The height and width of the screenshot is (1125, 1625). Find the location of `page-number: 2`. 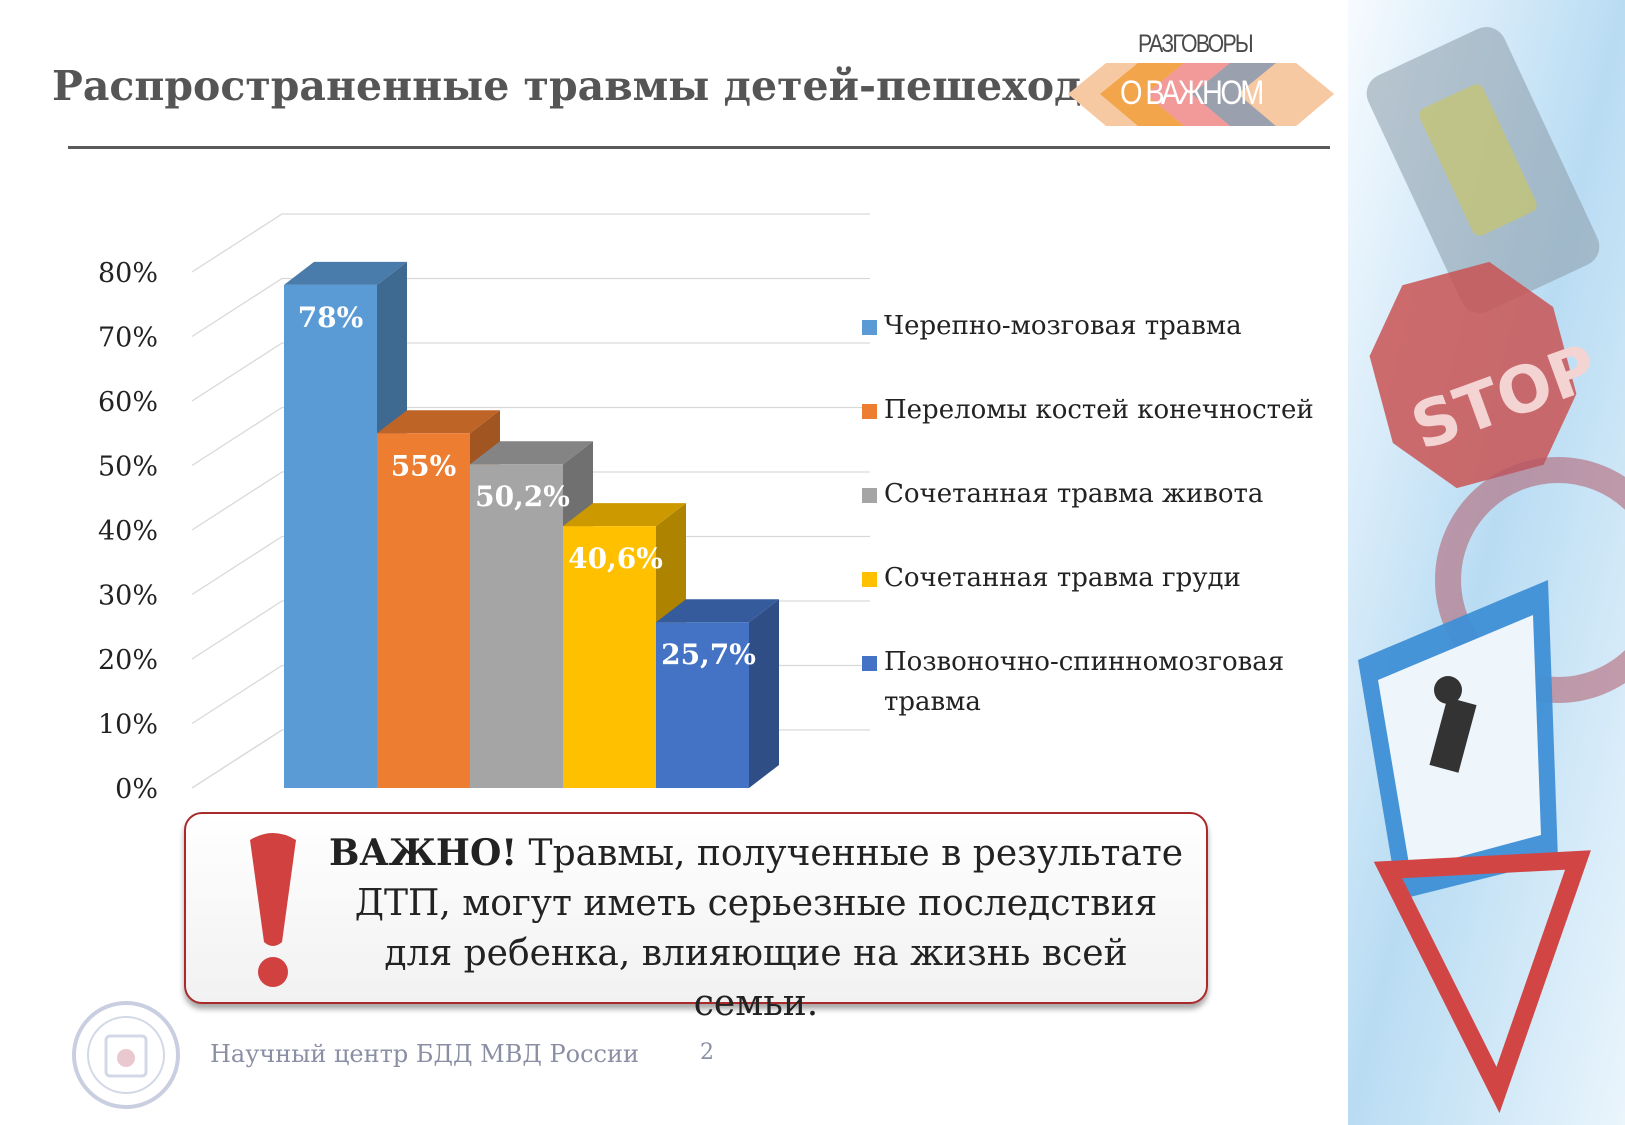

page-number: 2 is located at coordinates (707, 1052).